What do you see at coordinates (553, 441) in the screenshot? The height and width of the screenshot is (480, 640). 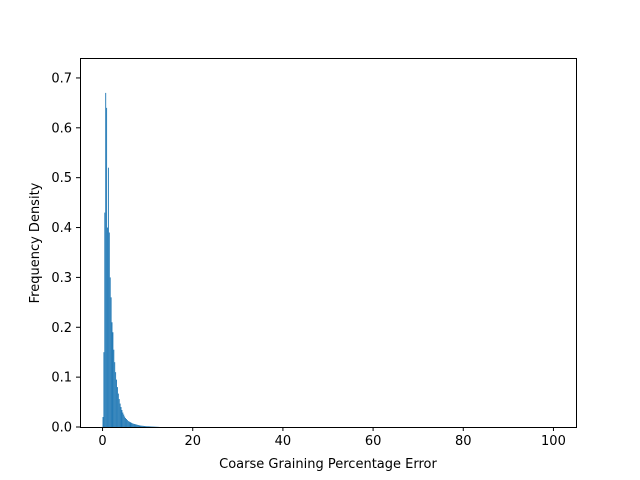 I see `x-tick-label: 100` at bounding box center [553, 441].